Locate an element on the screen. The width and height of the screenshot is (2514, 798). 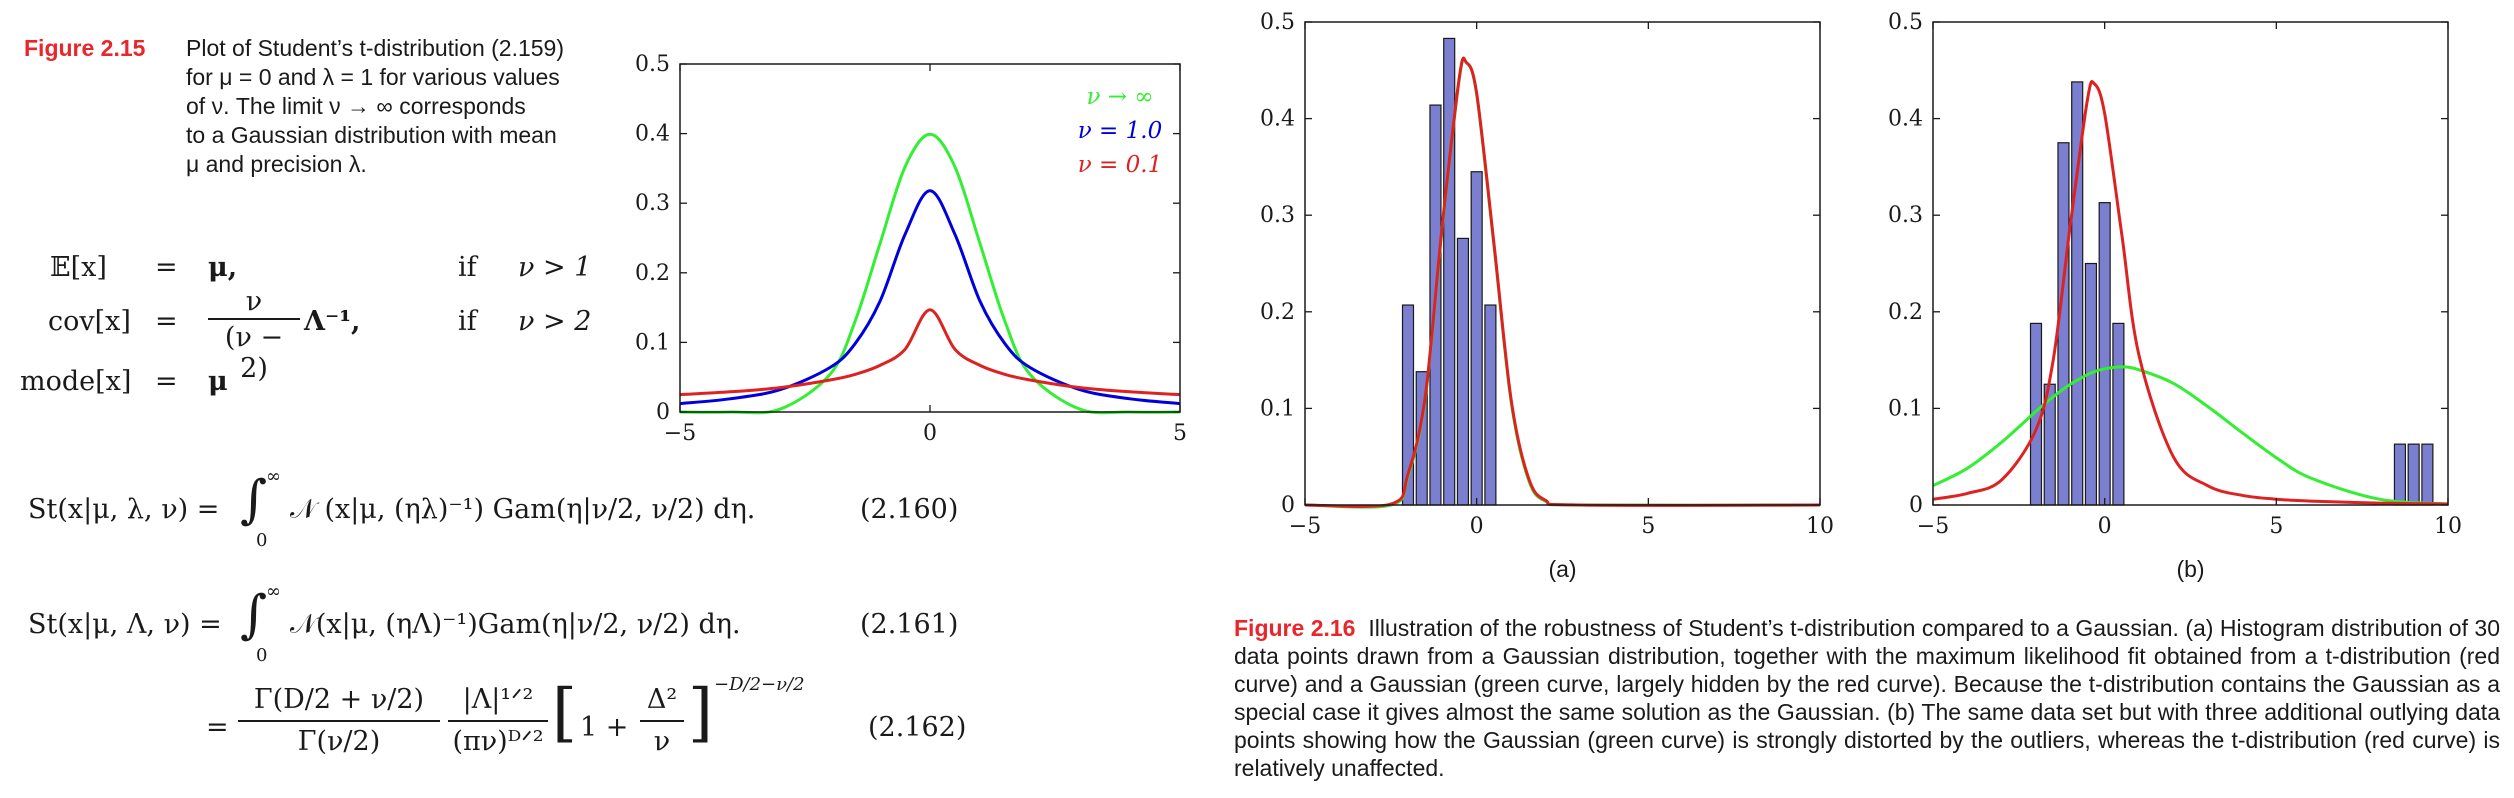
fraction-denominator: (ν − 2) is located at coordinates (254, 353).